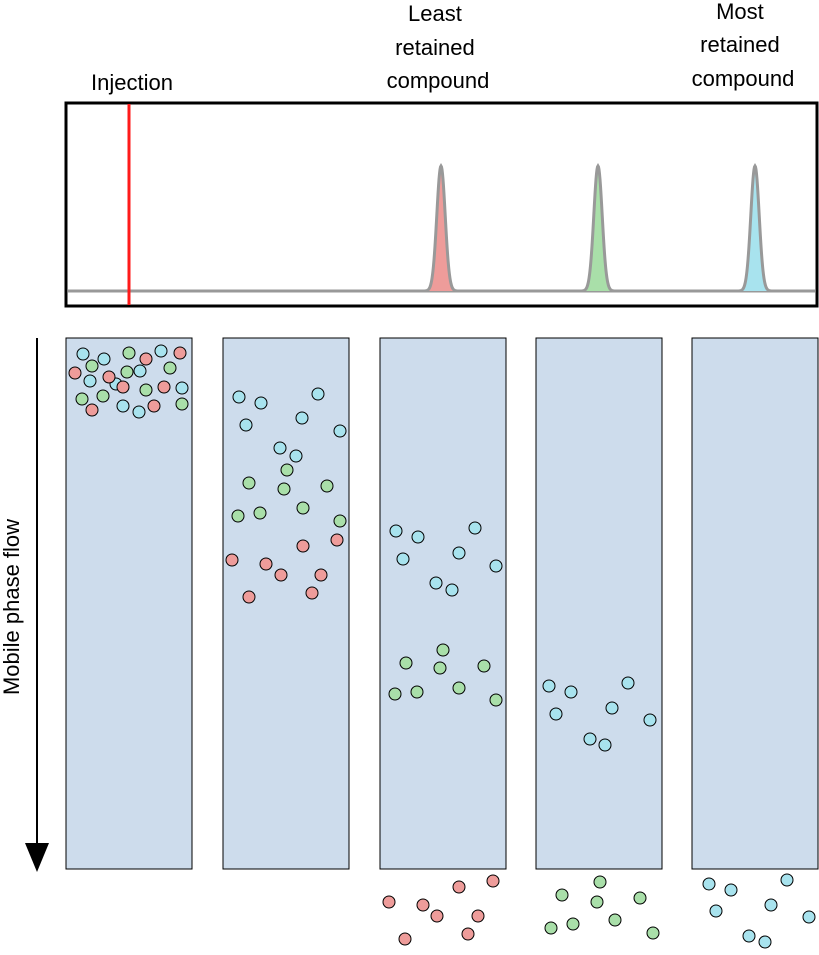 The image size is (819, 955). I want to click on peak-cyan, so click(755, 227).